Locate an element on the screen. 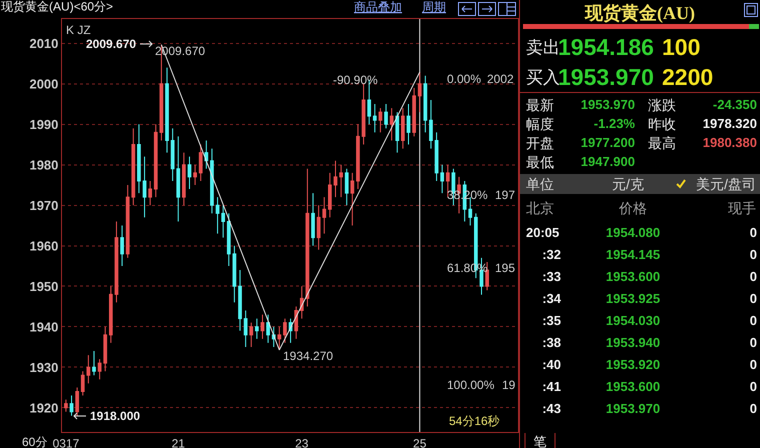  text: 商品叠加 is located at coordinates (378, 7).